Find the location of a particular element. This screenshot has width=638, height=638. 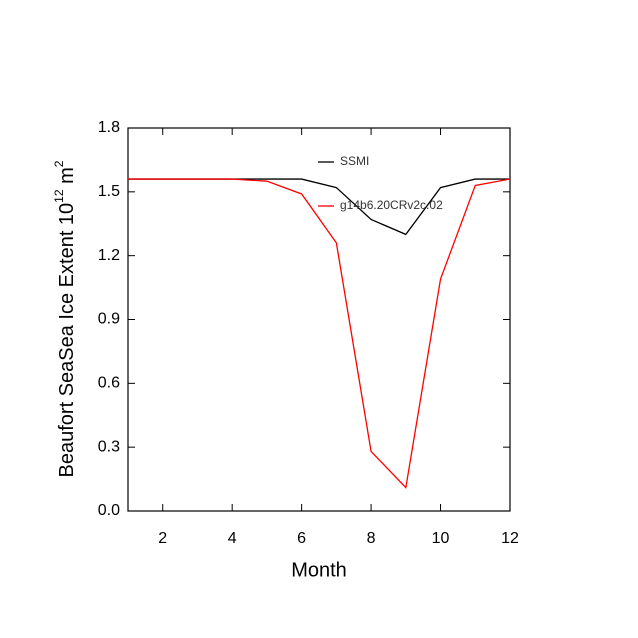

y-label-exponent: 12 is located at coordinates (59, 196).